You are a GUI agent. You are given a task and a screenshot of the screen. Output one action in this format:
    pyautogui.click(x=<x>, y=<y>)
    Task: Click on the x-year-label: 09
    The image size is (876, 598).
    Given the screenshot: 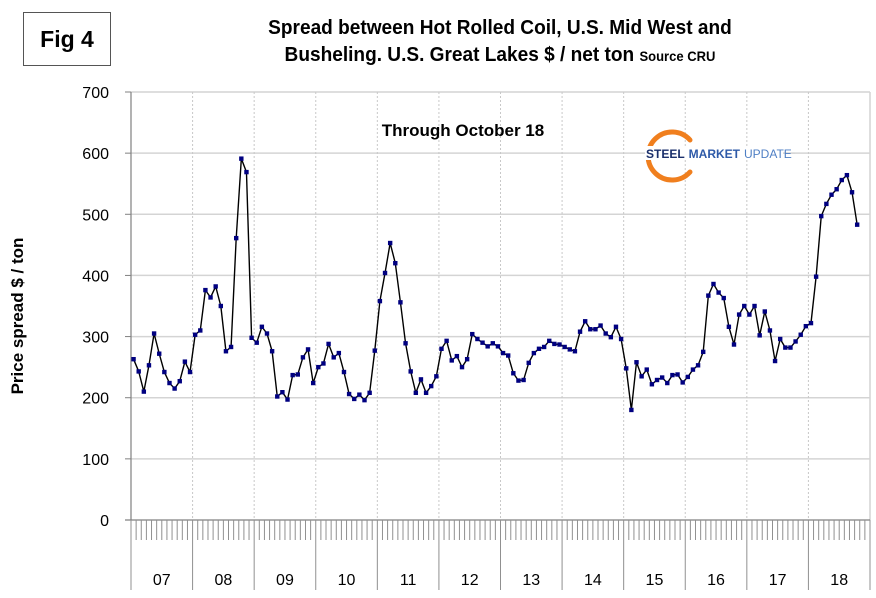 What is the action you would take?
    pyautogui.click(x=285, y=580)
    